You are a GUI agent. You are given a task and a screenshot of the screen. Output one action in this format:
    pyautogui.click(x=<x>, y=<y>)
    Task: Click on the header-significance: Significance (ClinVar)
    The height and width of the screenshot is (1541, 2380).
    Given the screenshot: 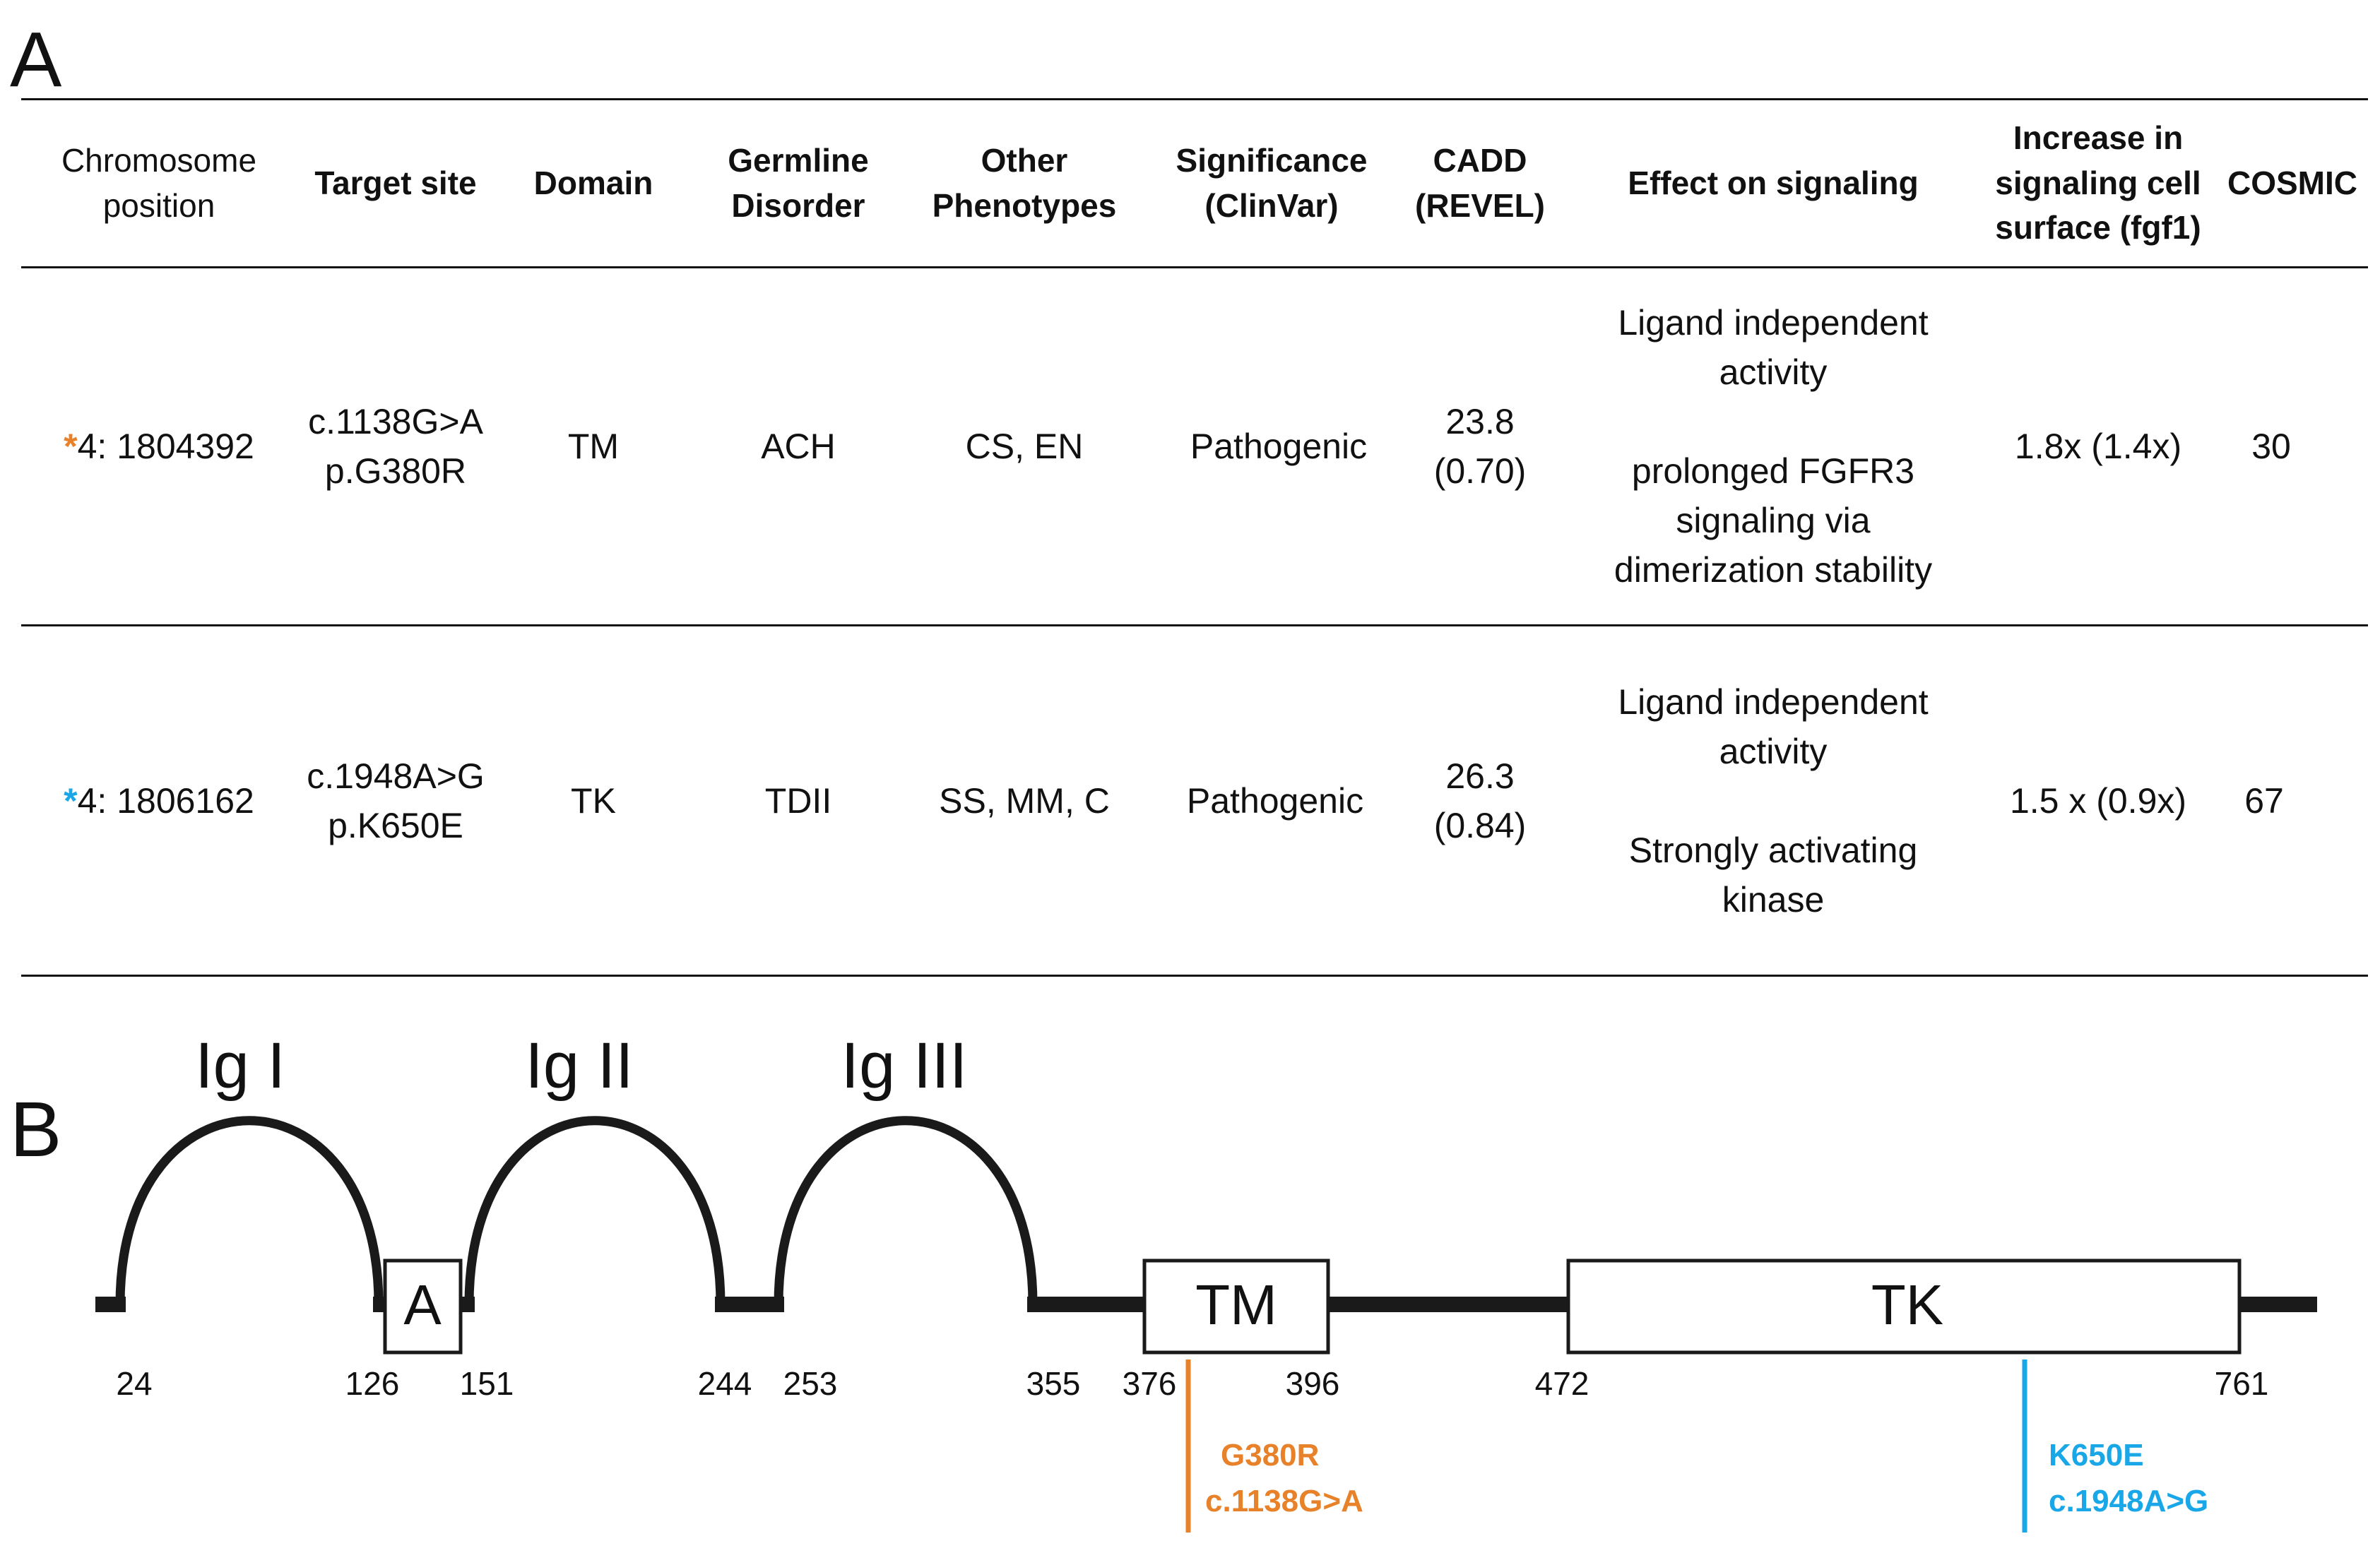 What is the action you would take?
    pyautogui.click(x=1272, y=183)
    